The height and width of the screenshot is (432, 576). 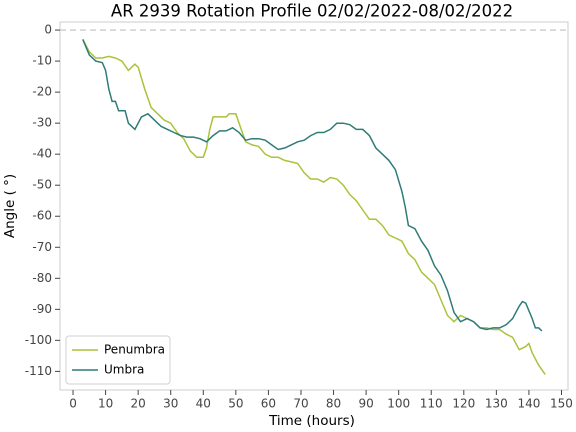 What do you see at coordinates (431, 404) in the screenshot?
I see `x-tick-label: 110` at bounding box center [431, 404].